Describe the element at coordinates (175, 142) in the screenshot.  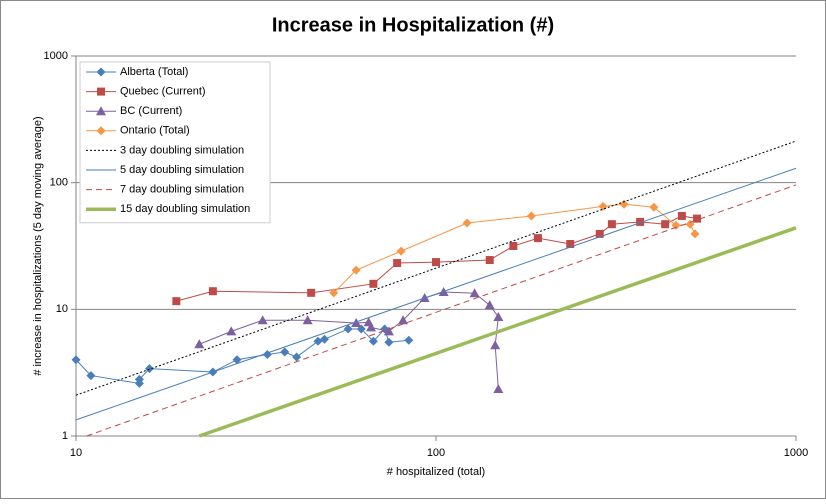
I see `legend-box` at that location.